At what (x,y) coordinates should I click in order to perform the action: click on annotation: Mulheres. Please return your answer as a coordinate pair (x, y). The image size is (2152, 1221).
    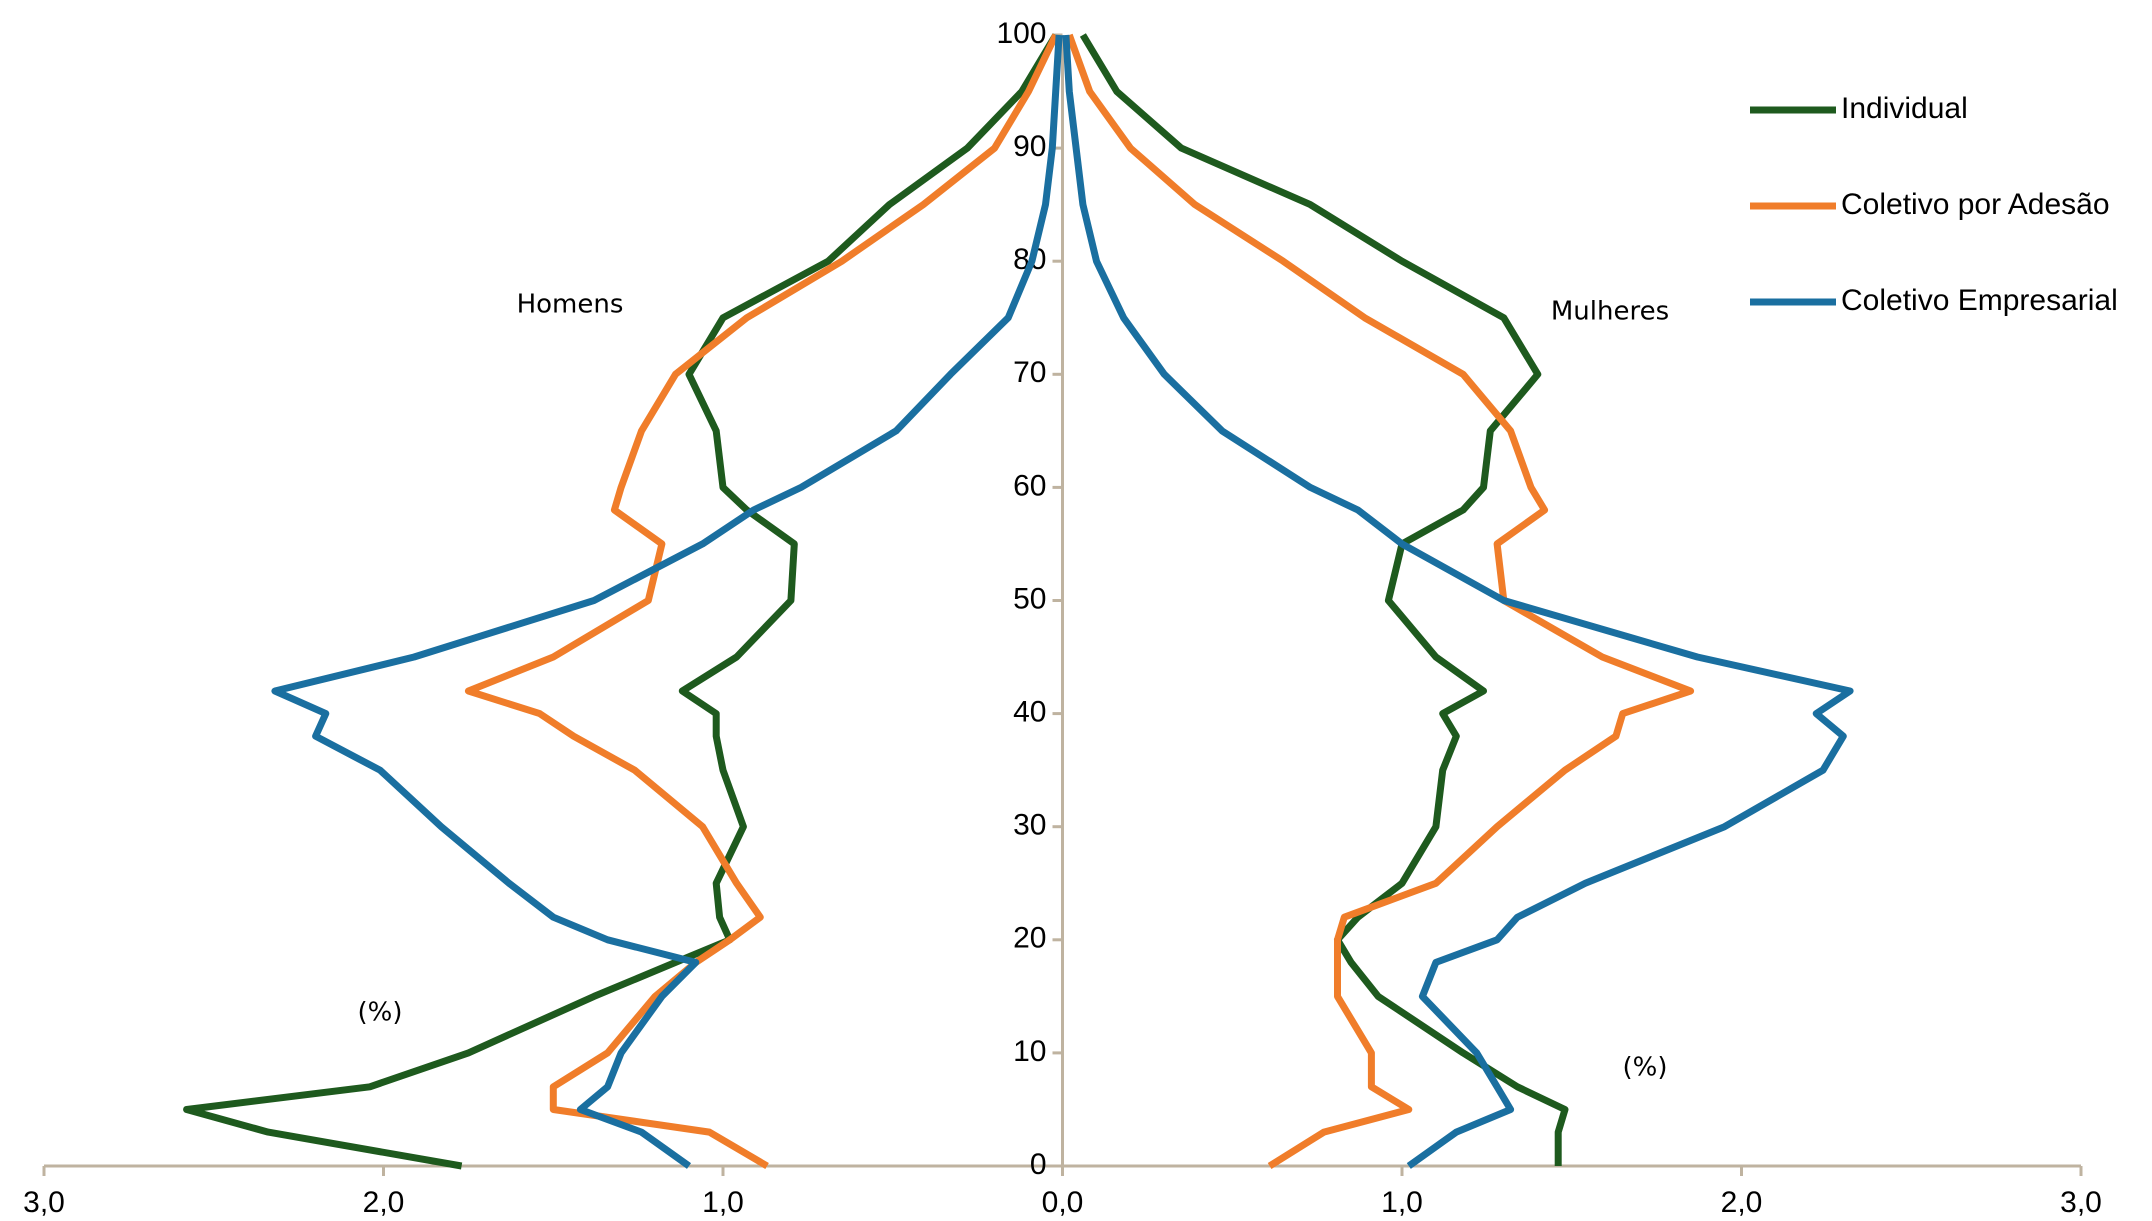
    Looking at the image, I should click on (1610, 312).